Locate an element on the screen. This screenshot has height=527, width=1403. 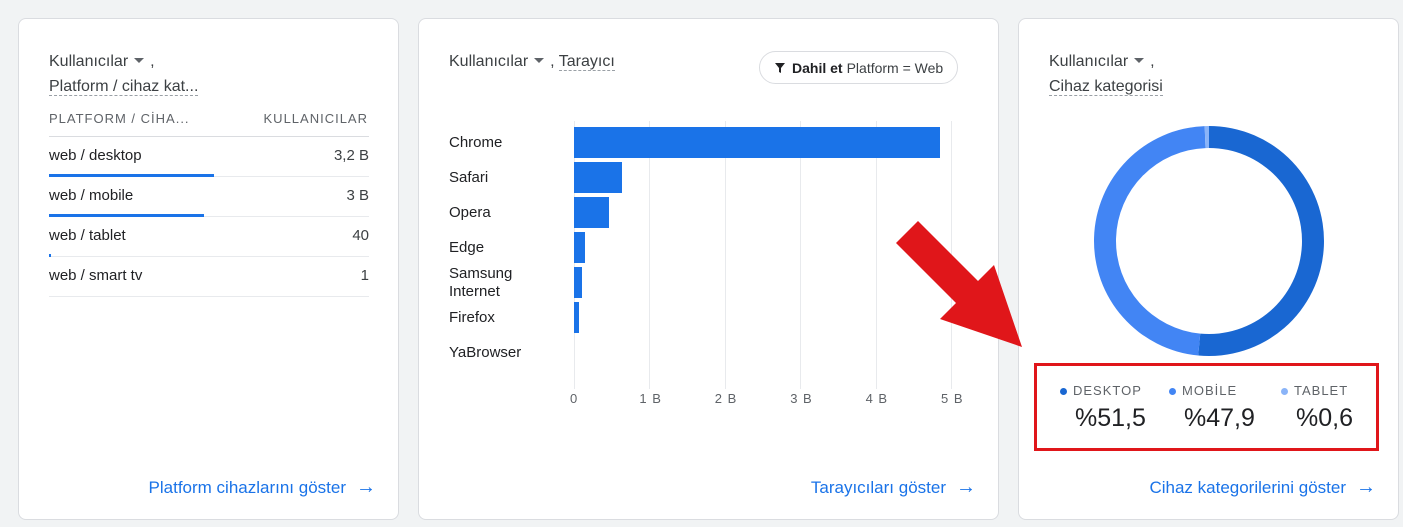
row-value: 3,2 B is located at coordinates (351, 155).